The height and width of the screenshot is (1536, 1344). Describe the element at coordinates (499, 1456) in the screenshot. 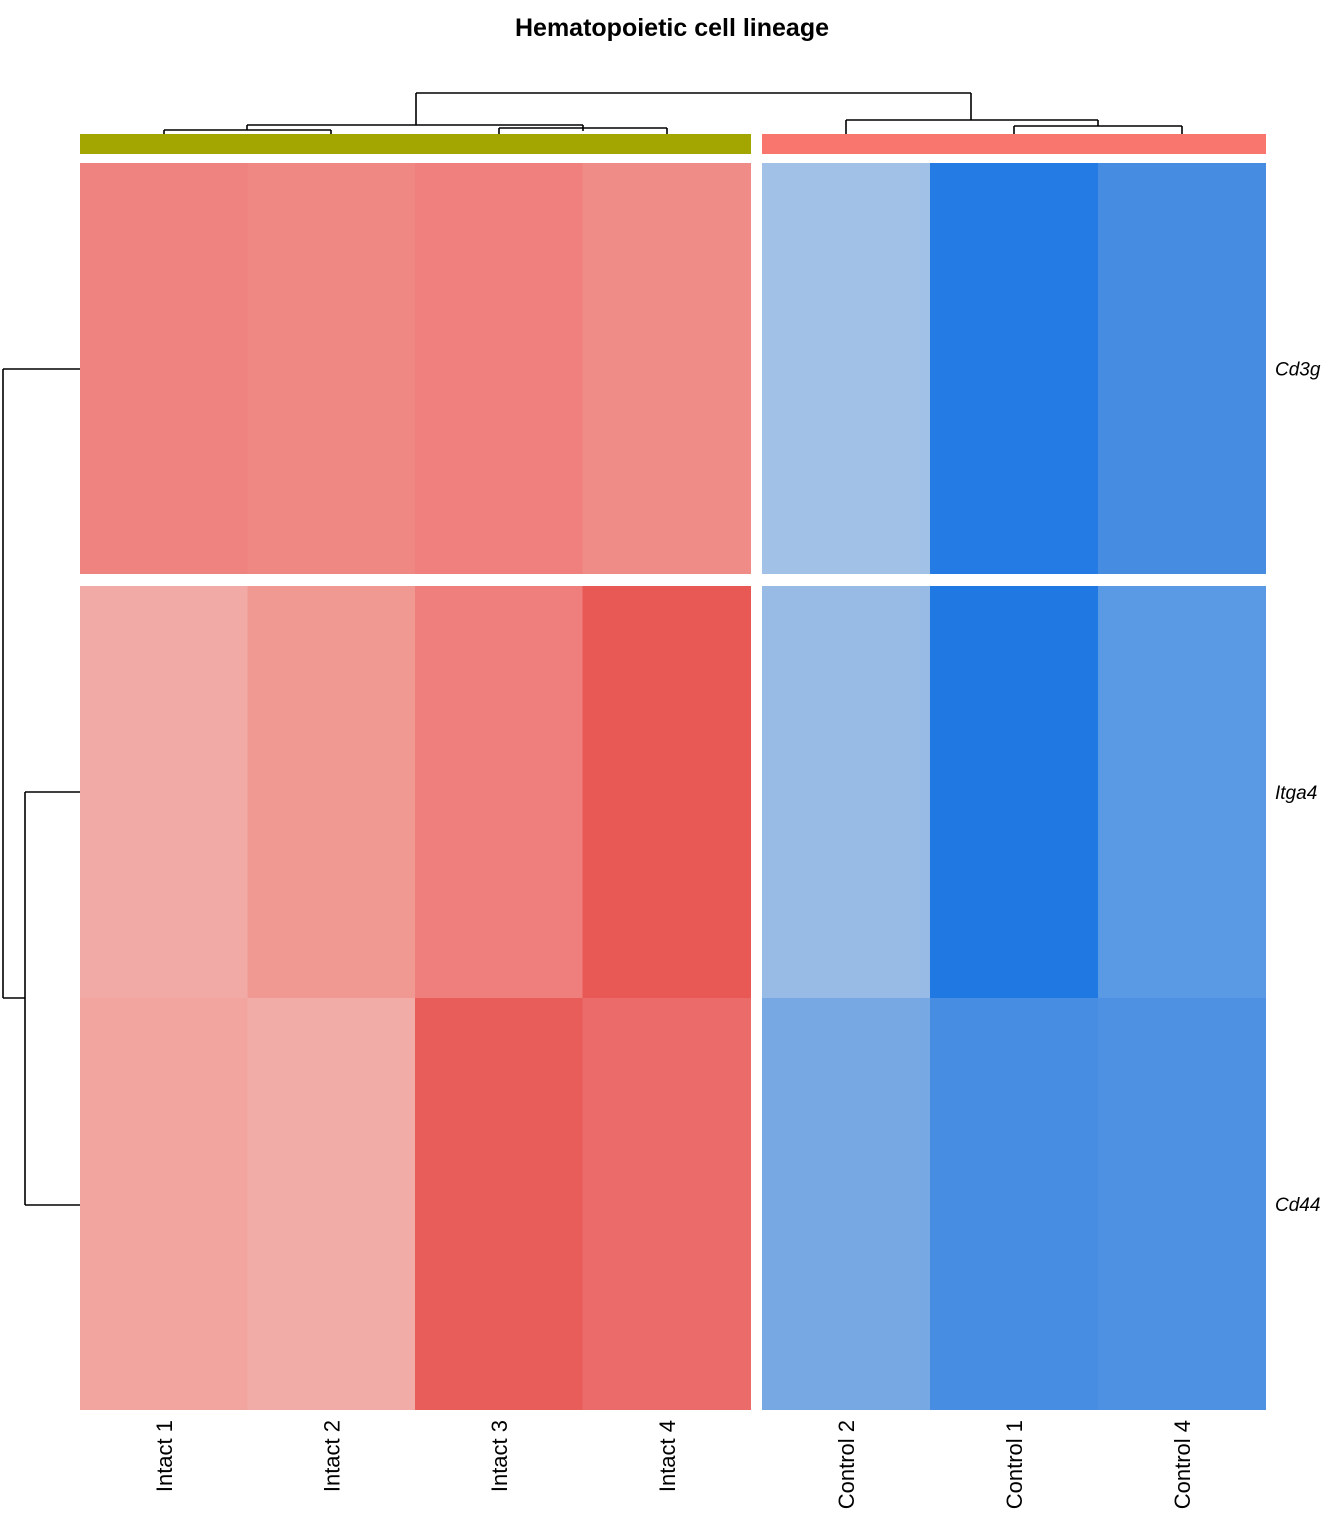

I see `column-label: Intact 3` at that location.